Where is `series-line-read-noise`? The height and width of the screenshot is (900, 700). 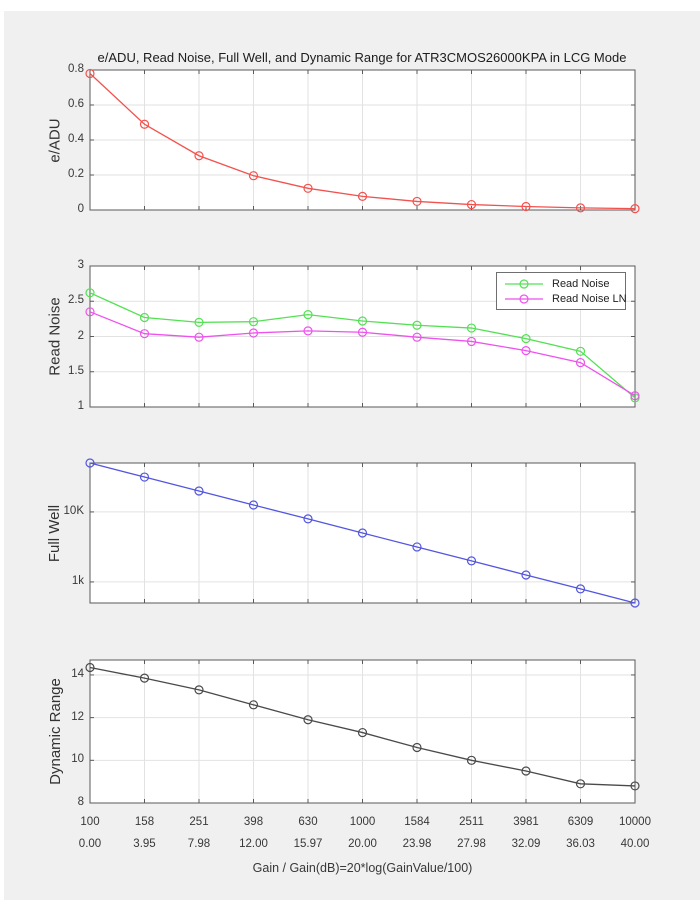 series-line-read-noise is located at coordinates (362, 345).